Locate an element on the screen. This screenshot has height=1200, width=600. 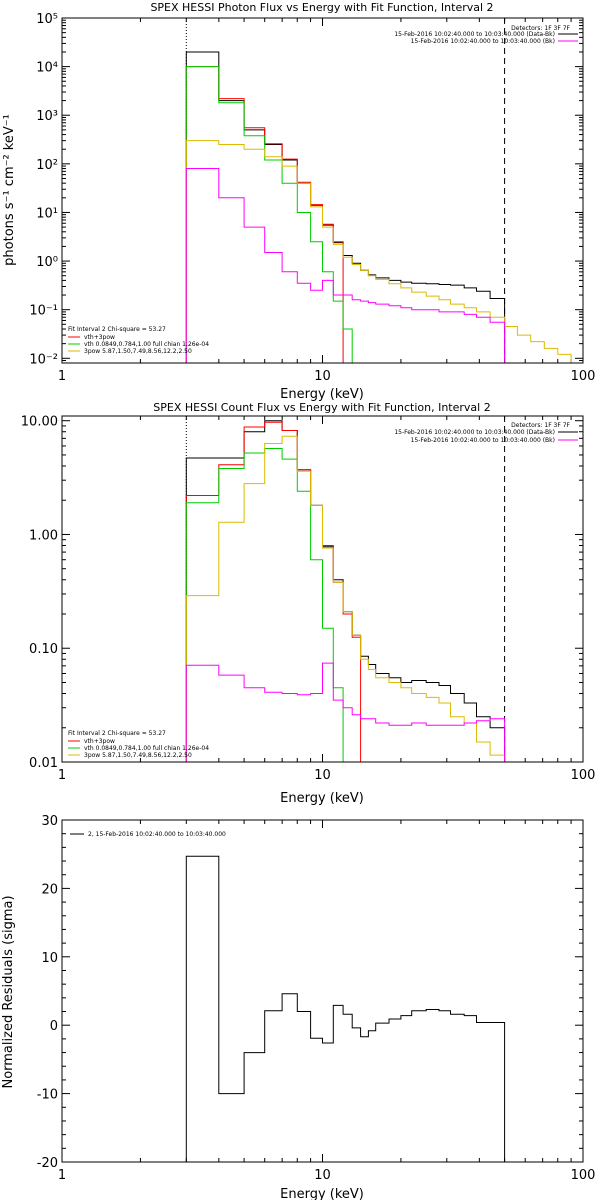
residuals-x-tick-label: 1 is located at coordinates (62, 1175).